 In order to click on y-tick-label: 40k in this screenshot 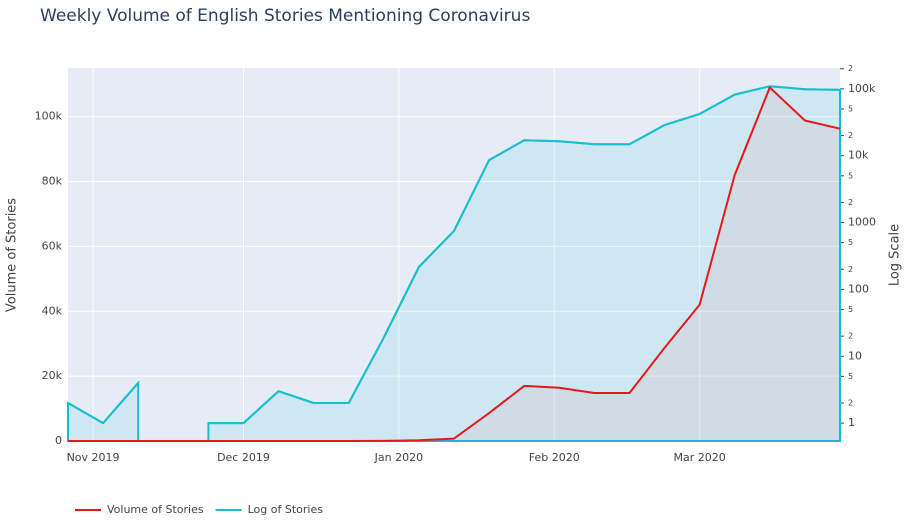, I will do `click(52, 310)`.